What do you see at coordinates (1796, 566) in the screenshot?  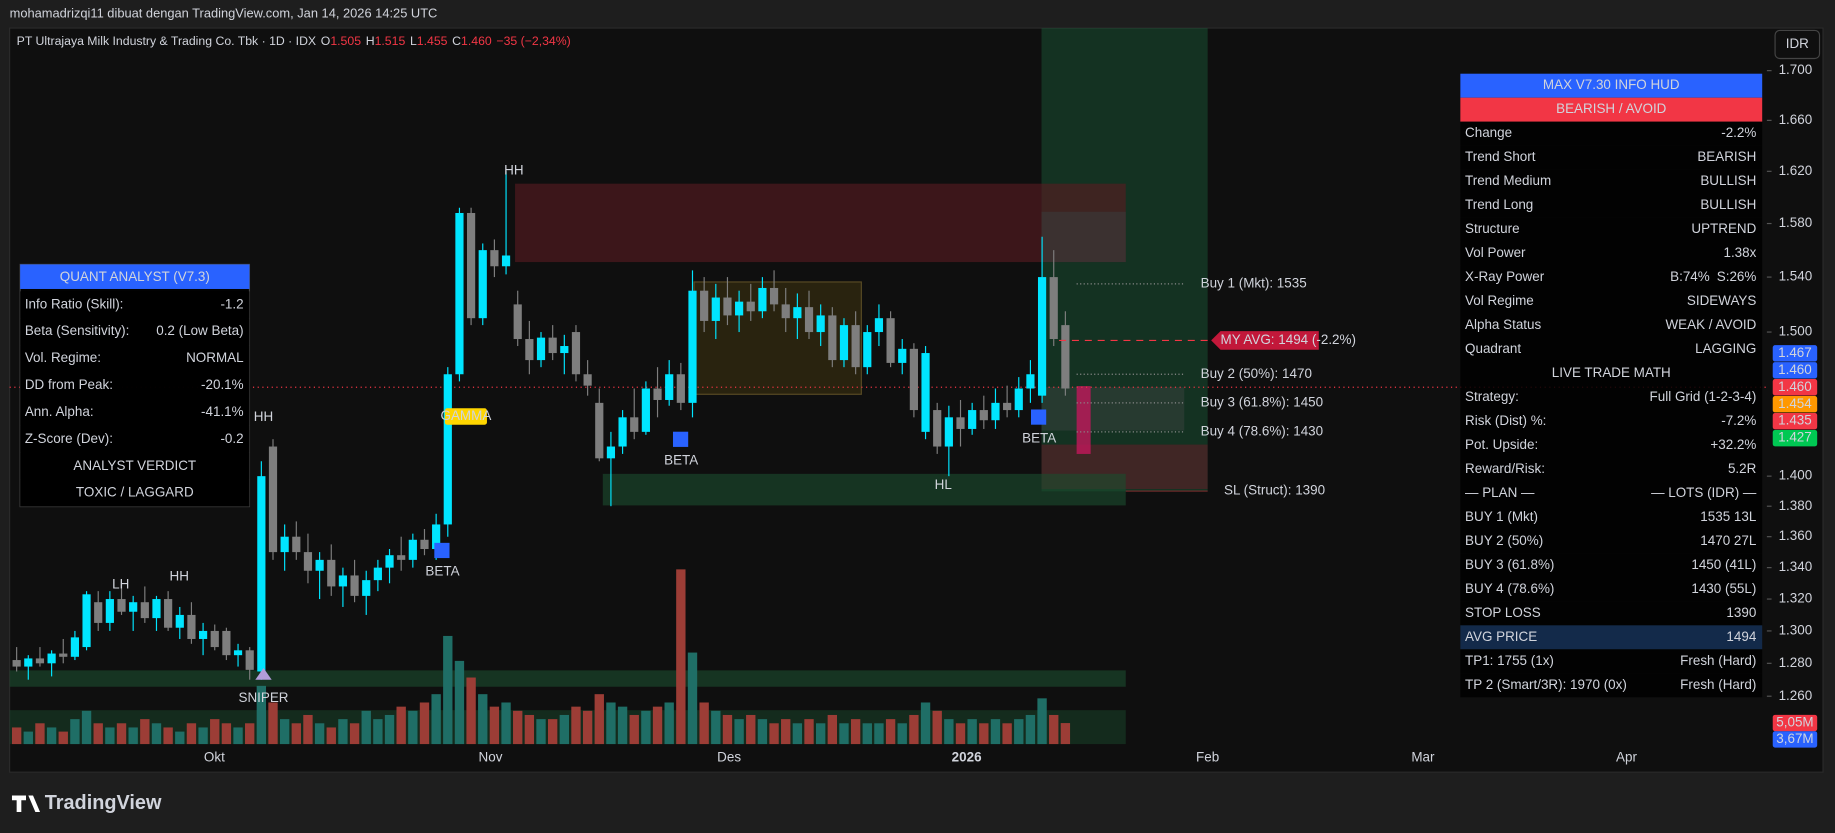 I see `y-tick-label: 1.340` at bounding box center [1796, 566].